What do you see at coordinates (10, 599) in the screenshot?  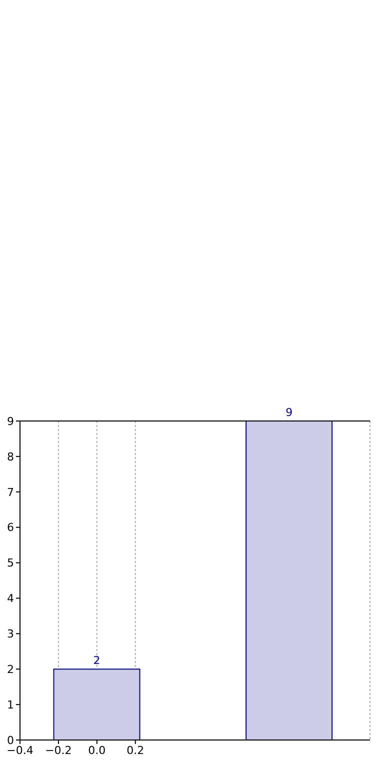 I see `y-tick-label: 4` at bounding box center [10, 599].